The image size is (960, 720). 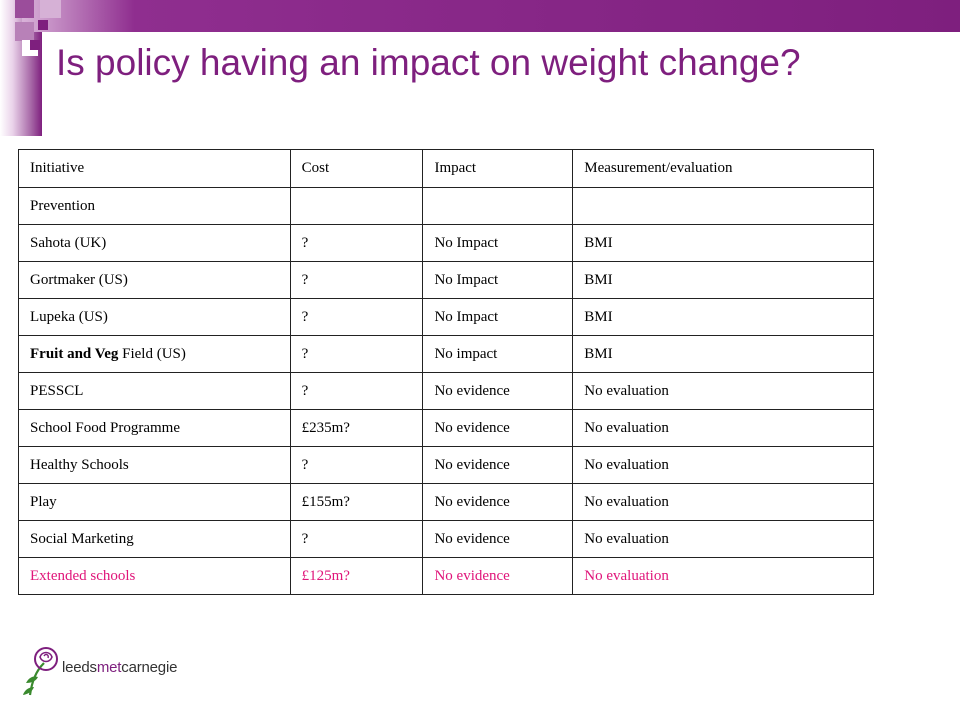 What do you see at coordinates (154, 243) in the screenshot?
I see `cell-initiative: Sahota (UK)` at bounding box center [154, 243].